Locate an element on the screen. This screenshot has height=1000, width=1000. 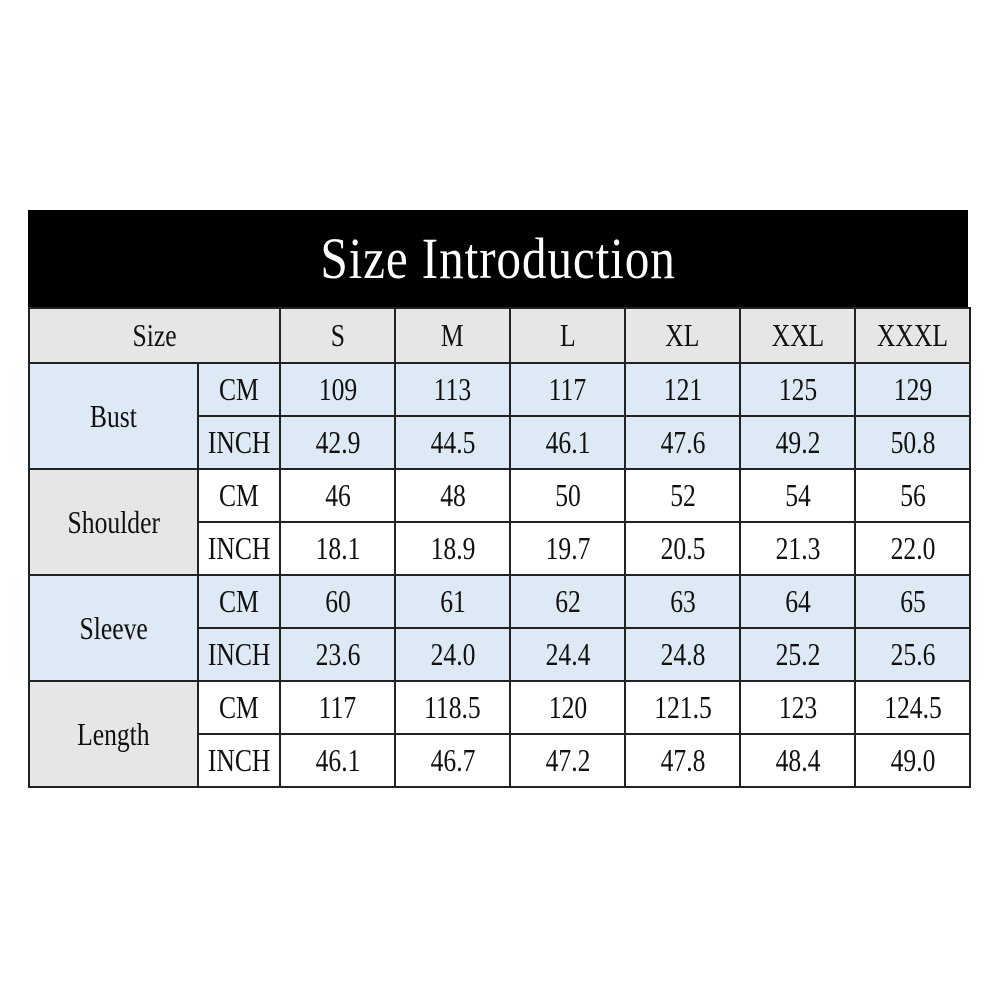
table-row: INCH 42.9 44.5 46.1 47.6 49.2 50.8 is located at coordinates (500, 442).